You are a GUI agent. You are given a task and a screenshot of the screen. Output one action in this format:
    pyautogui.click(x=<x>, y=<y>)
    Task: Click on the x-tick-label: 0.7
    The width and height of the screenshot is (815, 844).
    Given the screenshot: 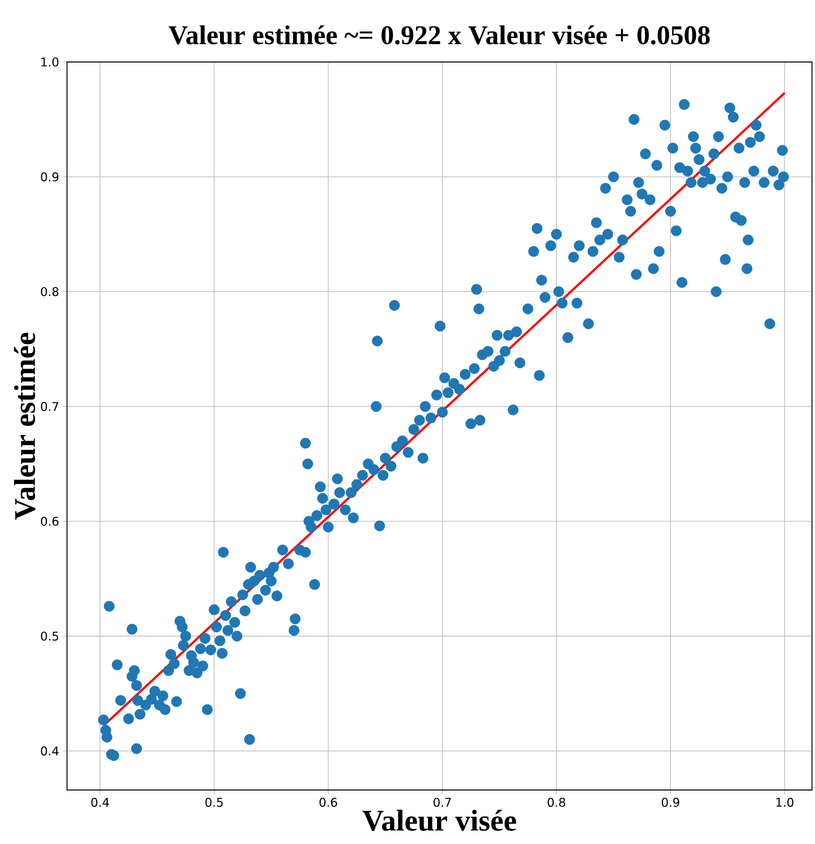 What is the action you would take?
    pyautogui.click(x=442, y=802)
    